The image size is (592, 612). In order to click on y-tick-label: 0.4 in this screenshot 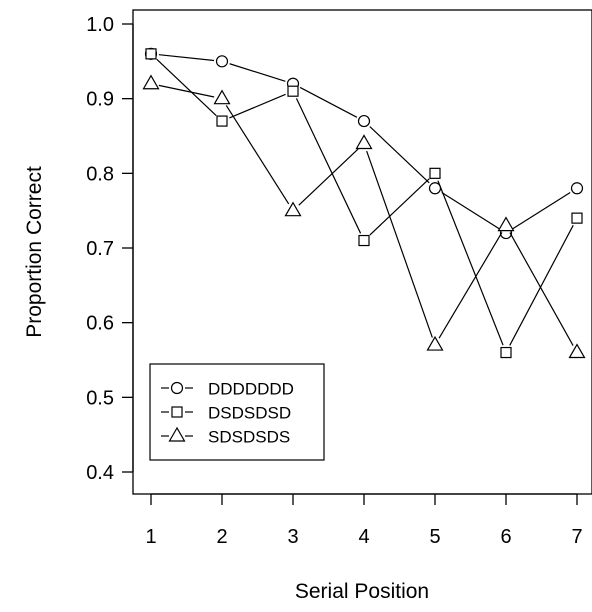, I will do `click(100, 473)`.